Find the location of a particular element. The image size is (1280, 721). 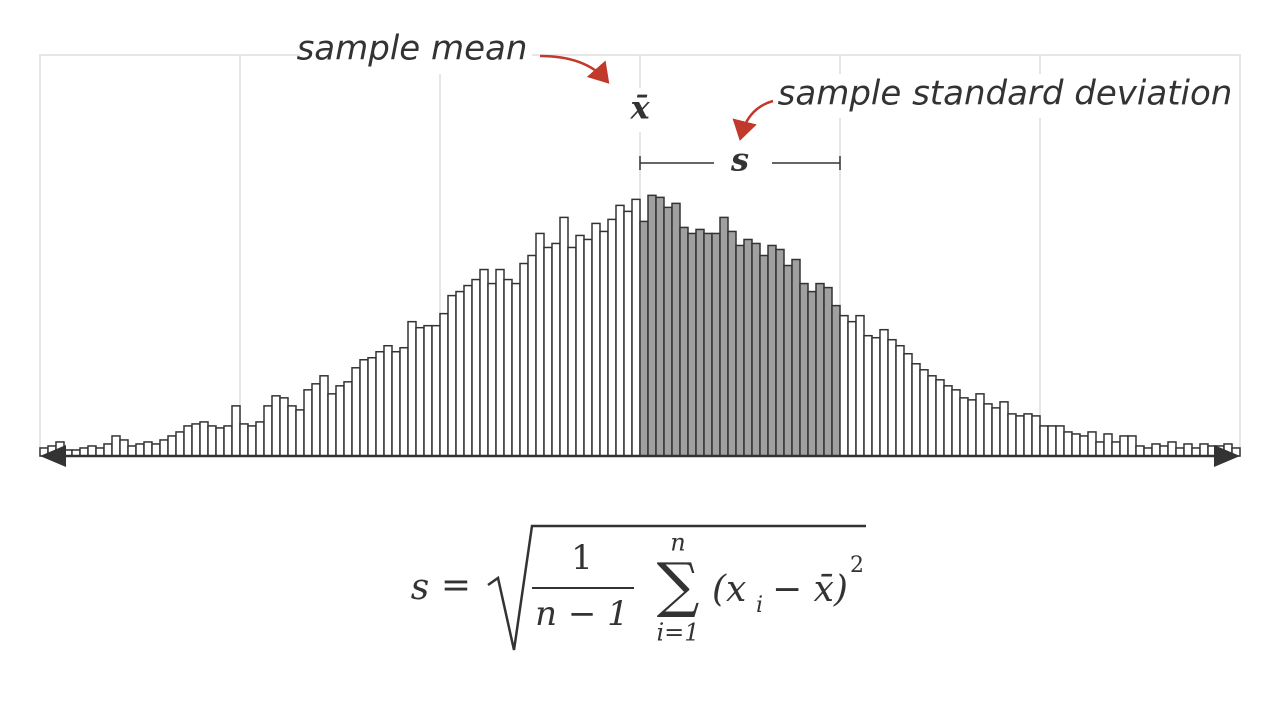

formula-body: (x is located at coordinates (729, 589).